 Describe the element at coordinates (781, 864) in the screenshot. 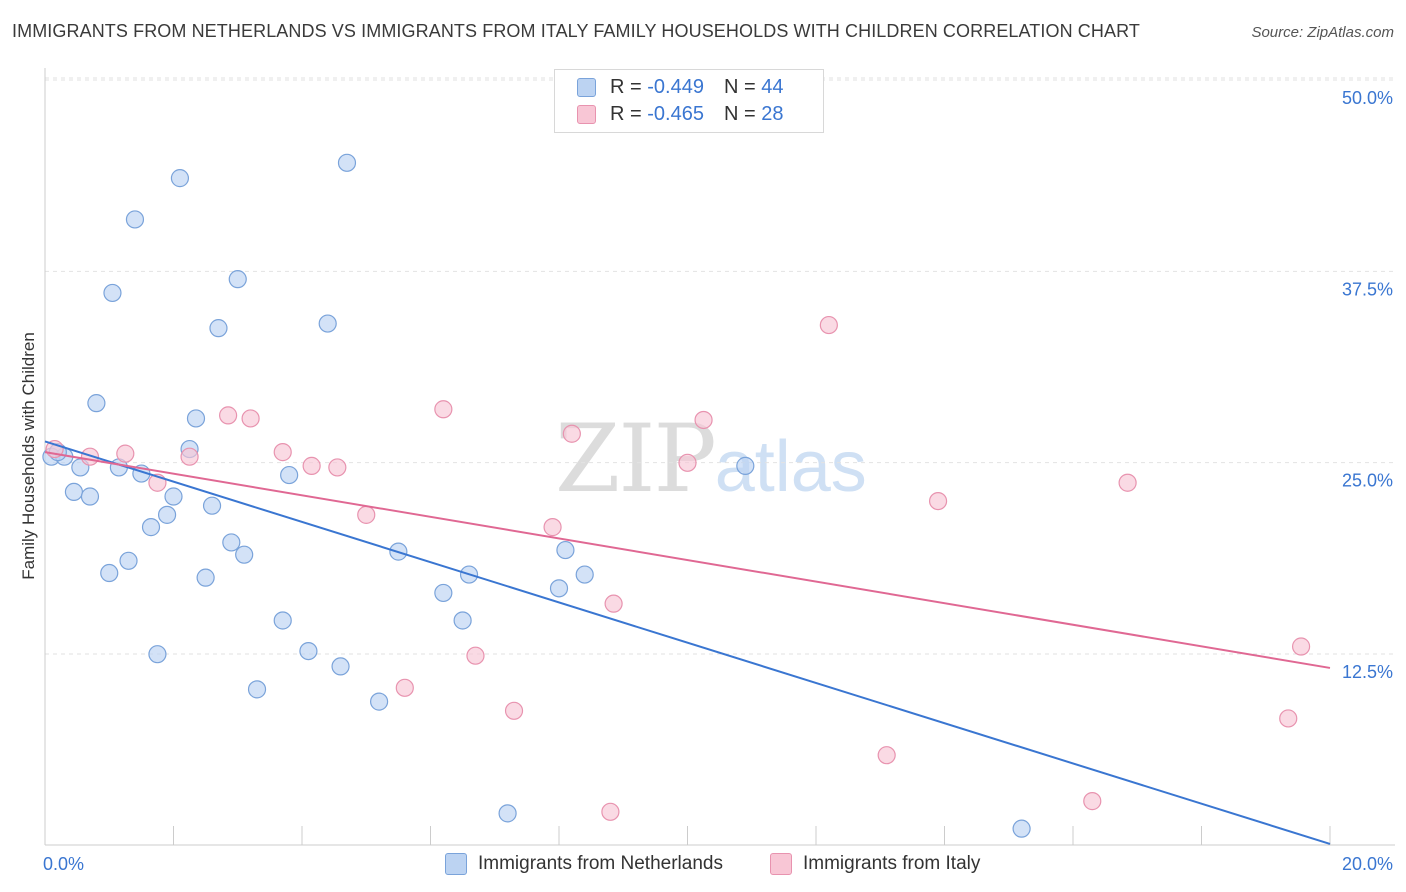

I see `italy-legend-swatch` at that location.